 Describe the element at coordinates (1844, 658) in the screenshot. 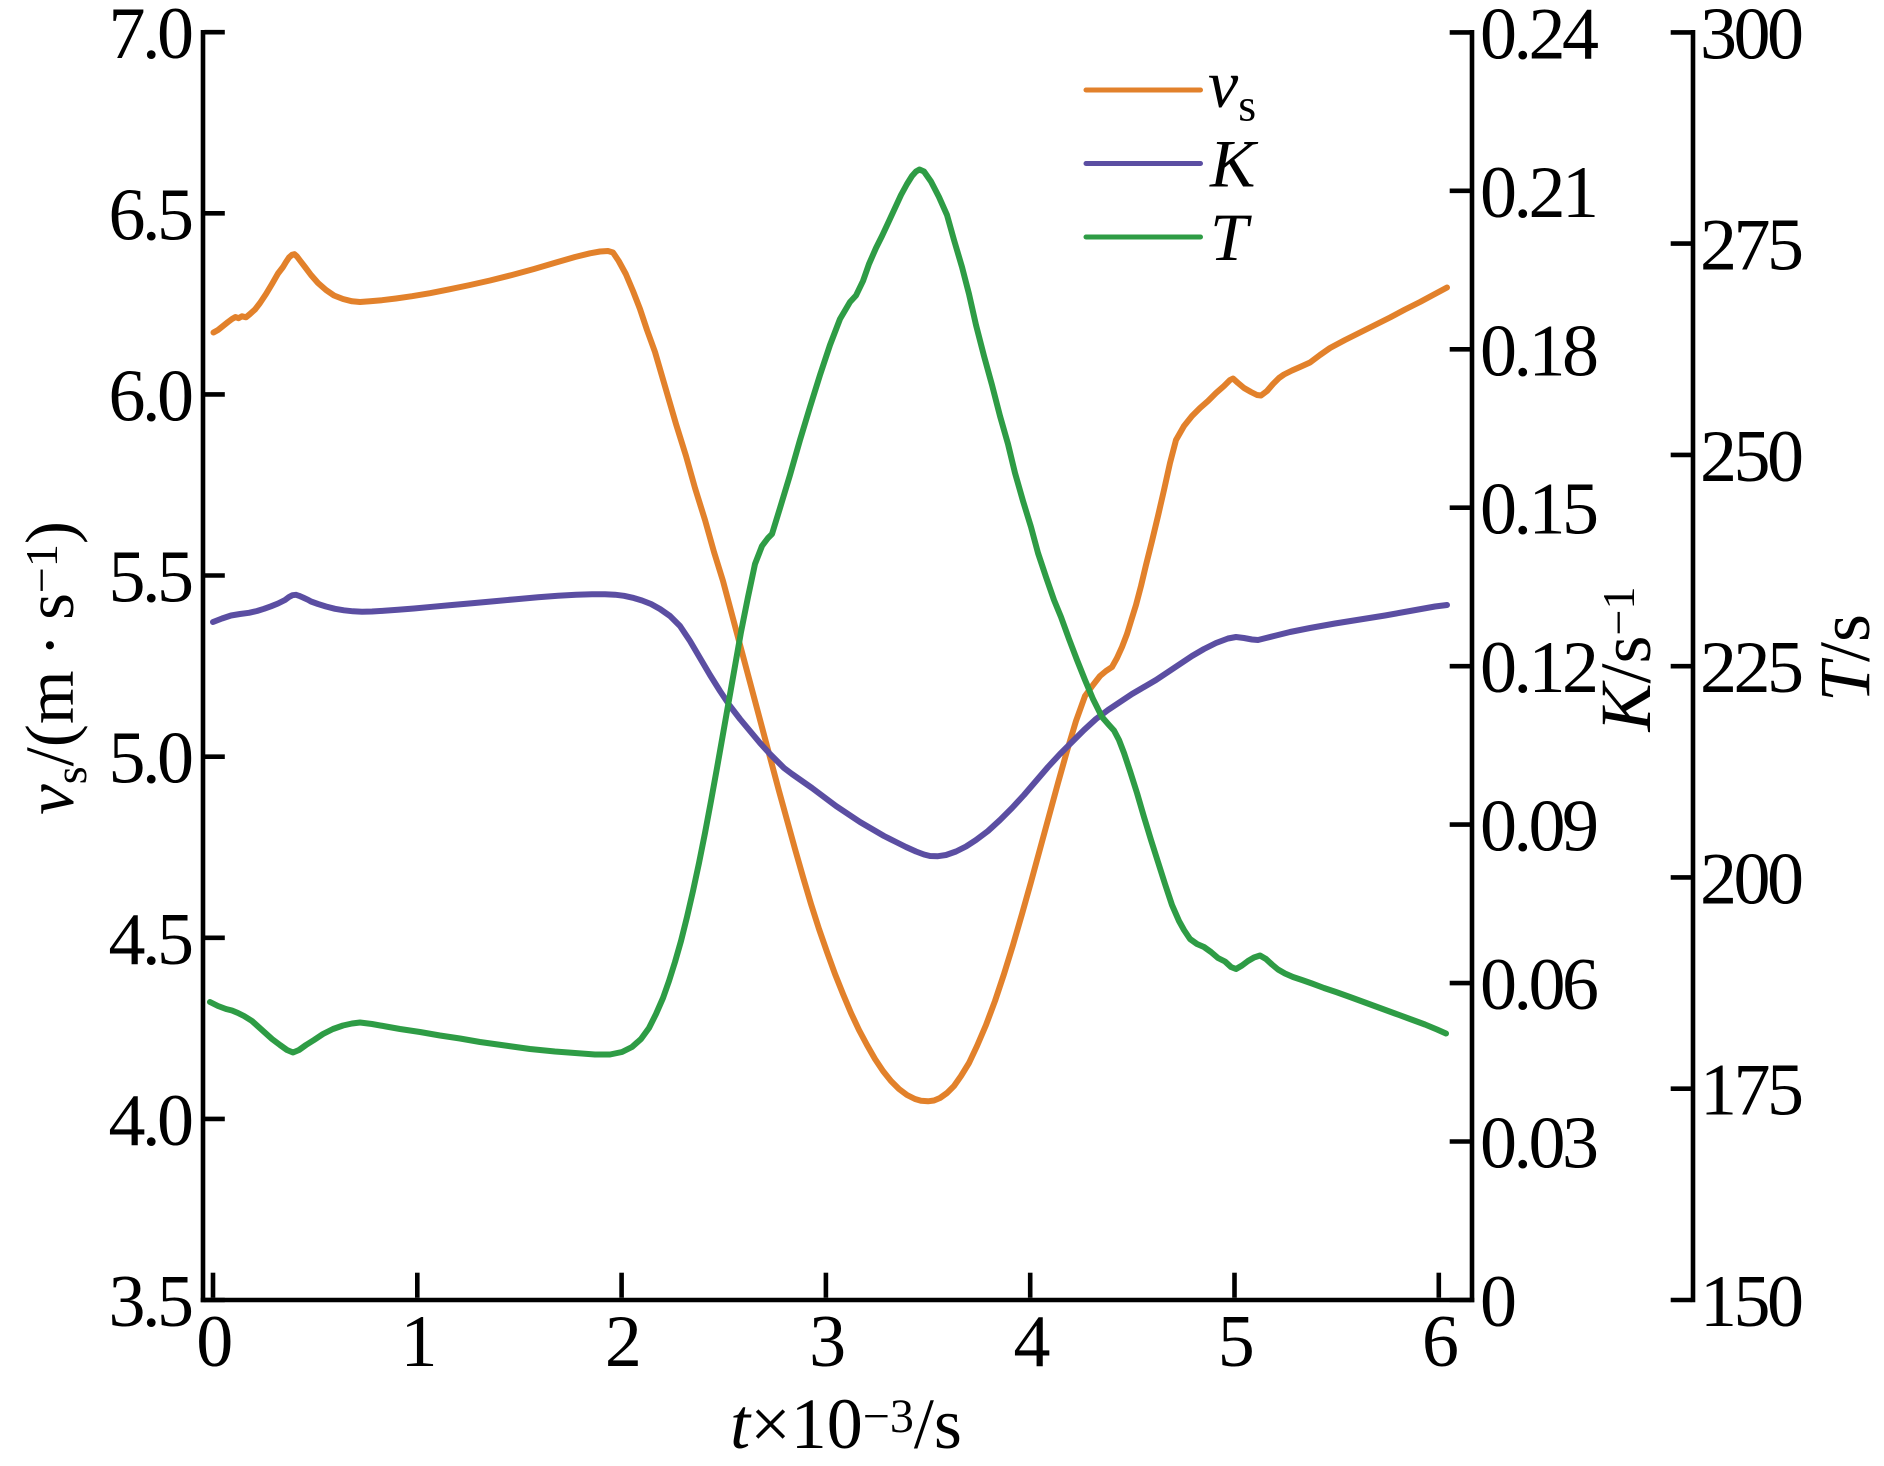

I see `svg-text: T/s` at that location.